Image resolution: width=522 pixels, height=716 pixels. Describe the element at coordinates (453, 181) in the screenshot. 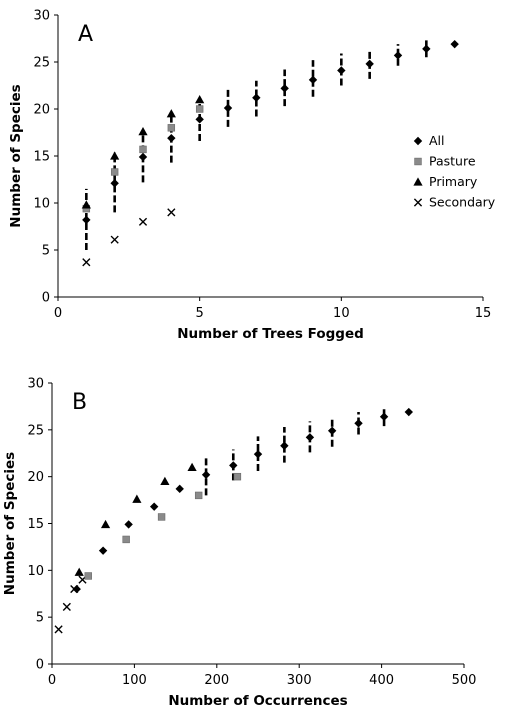

I see `legend-label-primary: Primary` at that location.